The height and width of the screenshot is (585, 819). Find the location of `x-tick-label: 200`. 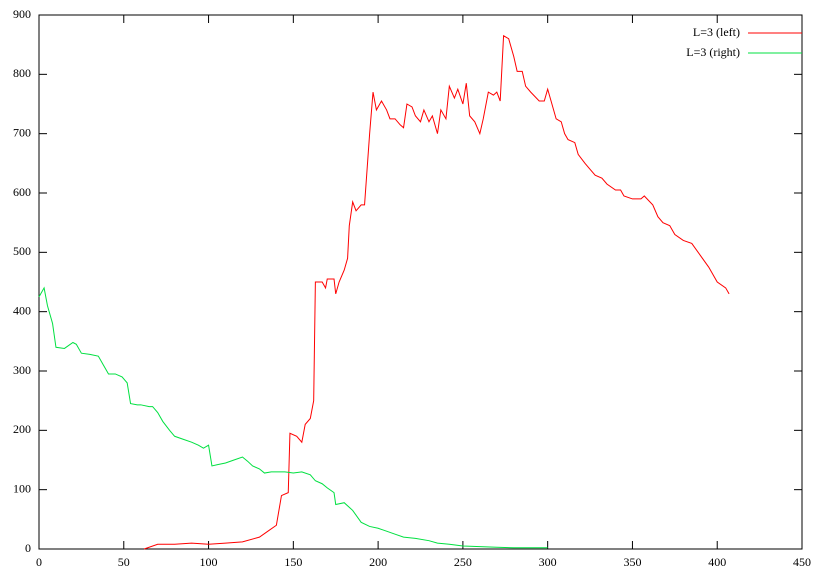

x-tick-label: 200 is located at coordinates (378, 562).